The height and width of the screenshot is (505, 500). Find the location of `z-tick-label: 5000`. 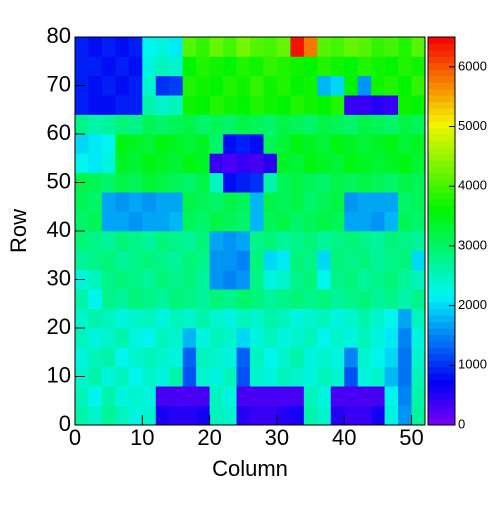

z-tick-label: 5000 is located at coordinates (472, 125).